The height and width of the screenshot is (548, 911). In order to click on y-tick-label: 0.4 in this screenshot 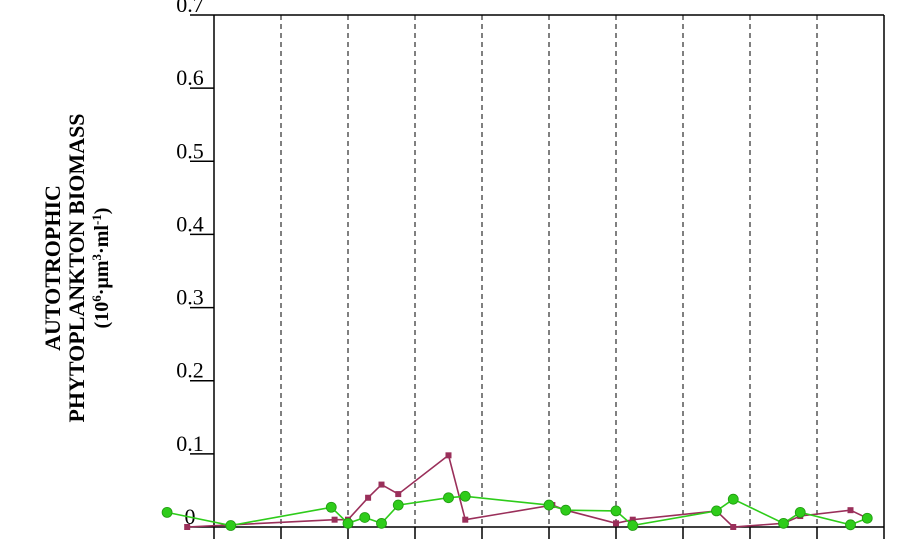, I will do `click(190, 223)`.